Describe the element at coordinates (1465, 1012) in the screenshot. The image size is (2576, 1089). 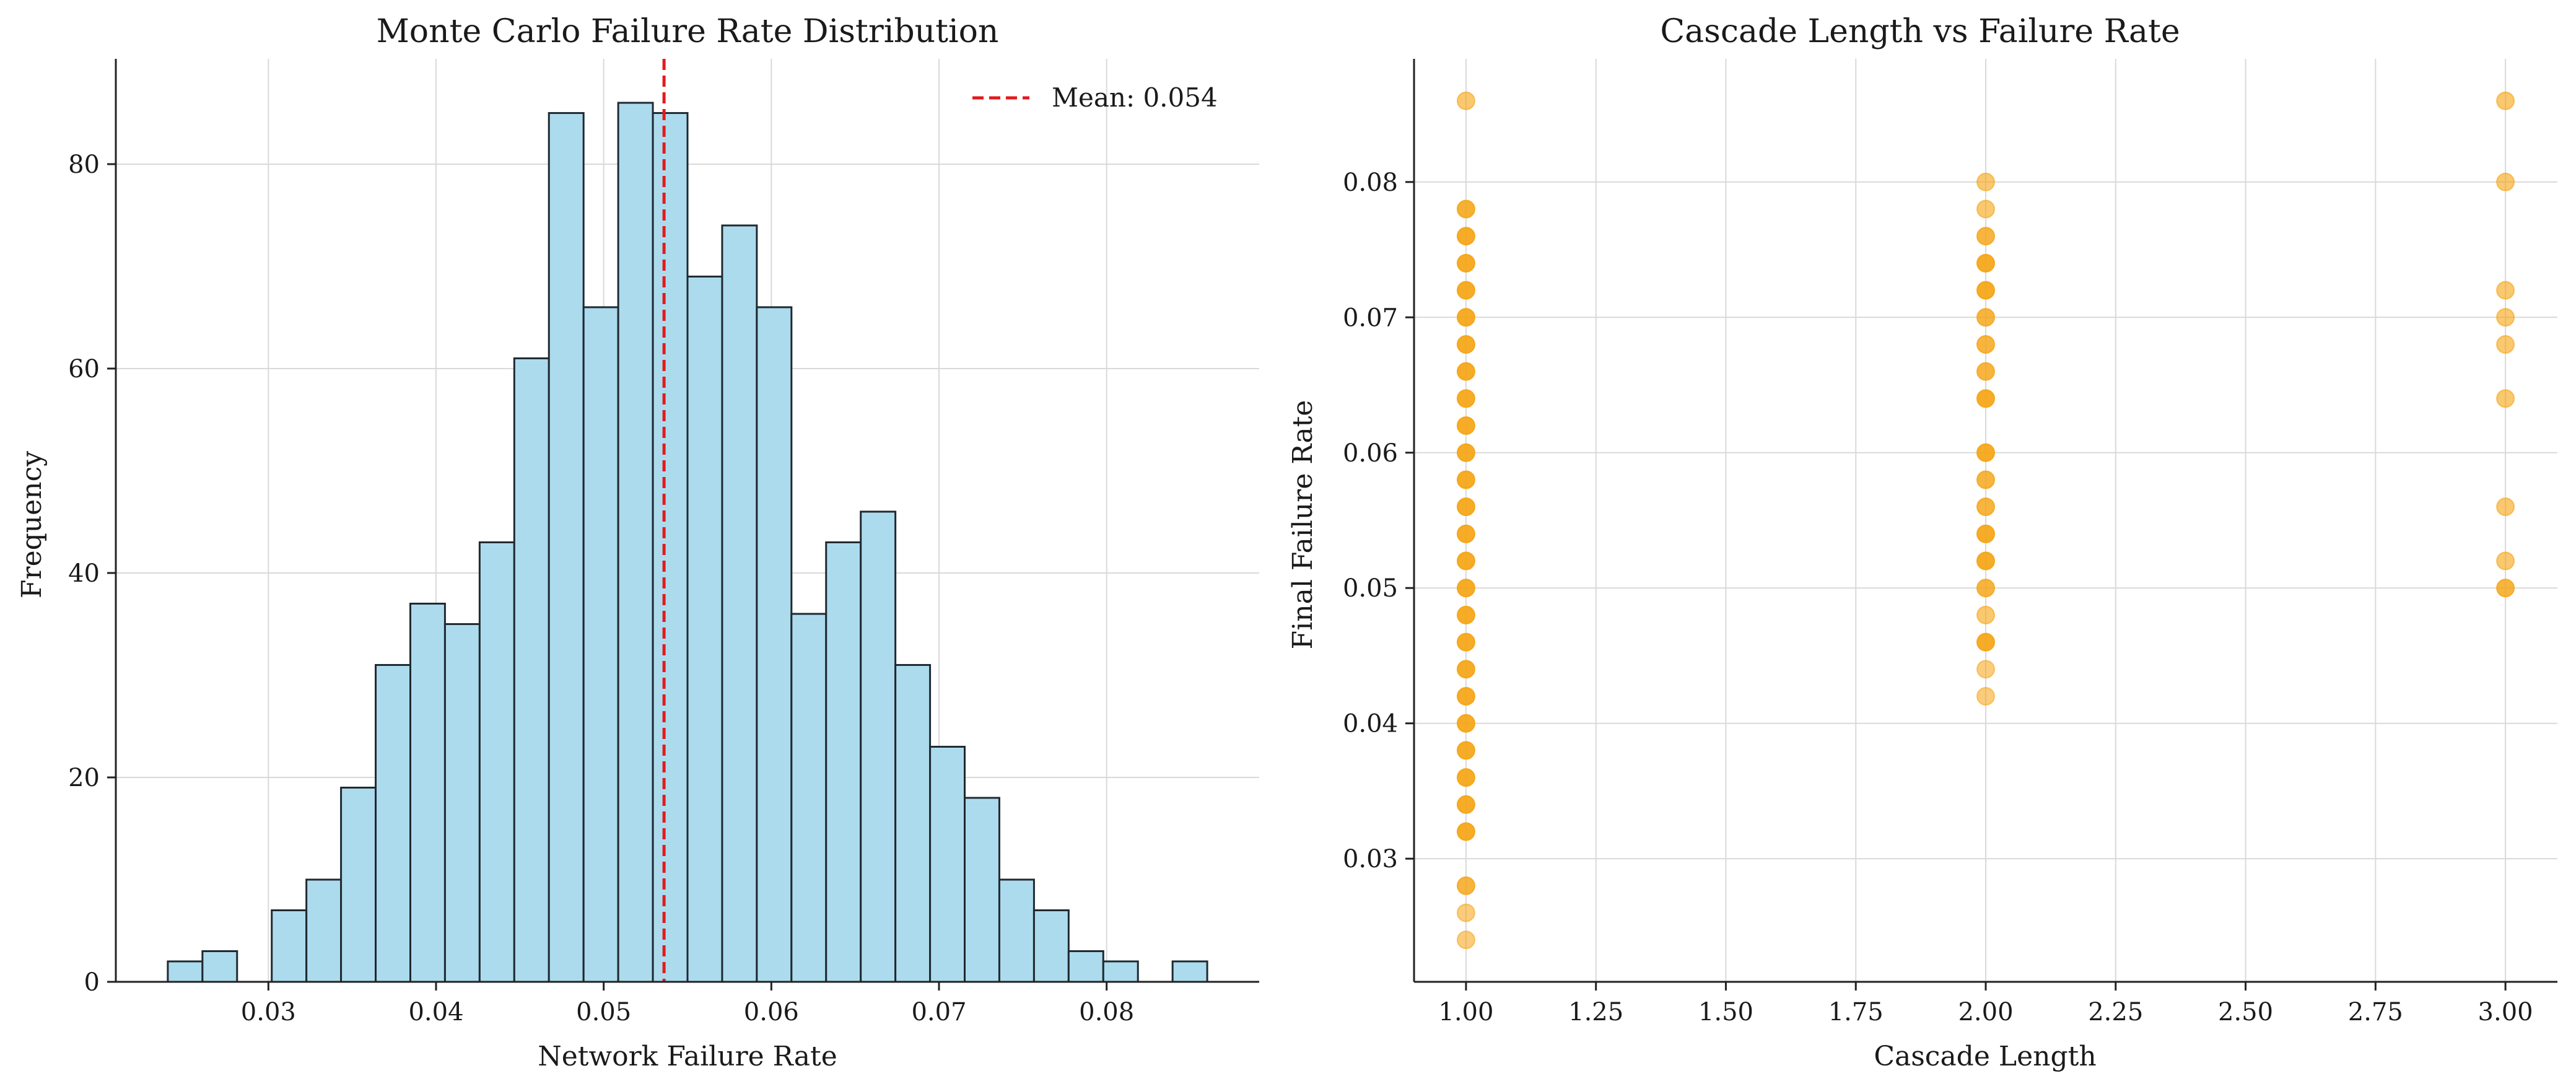
I see `scatter-x-tick-label: 1.00` at that location.